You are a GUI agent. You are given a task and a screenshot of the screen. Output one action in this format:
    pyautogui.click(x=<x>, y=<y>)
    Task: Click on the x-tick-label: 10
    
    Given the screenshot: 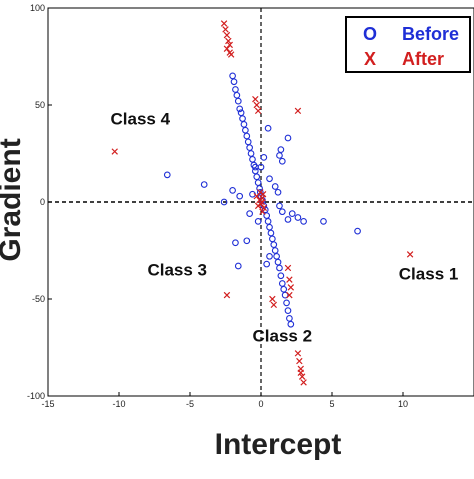 What is the action you would take?
    pyautogui.click(x=403, y=404)
    